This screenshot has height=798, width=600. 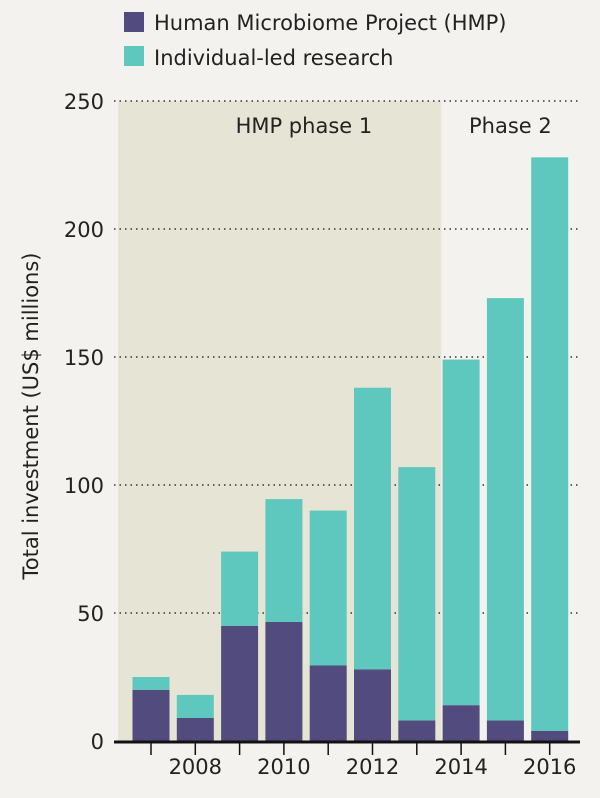 I want to click on bar-individual-2007, so click(x=151, y=683).